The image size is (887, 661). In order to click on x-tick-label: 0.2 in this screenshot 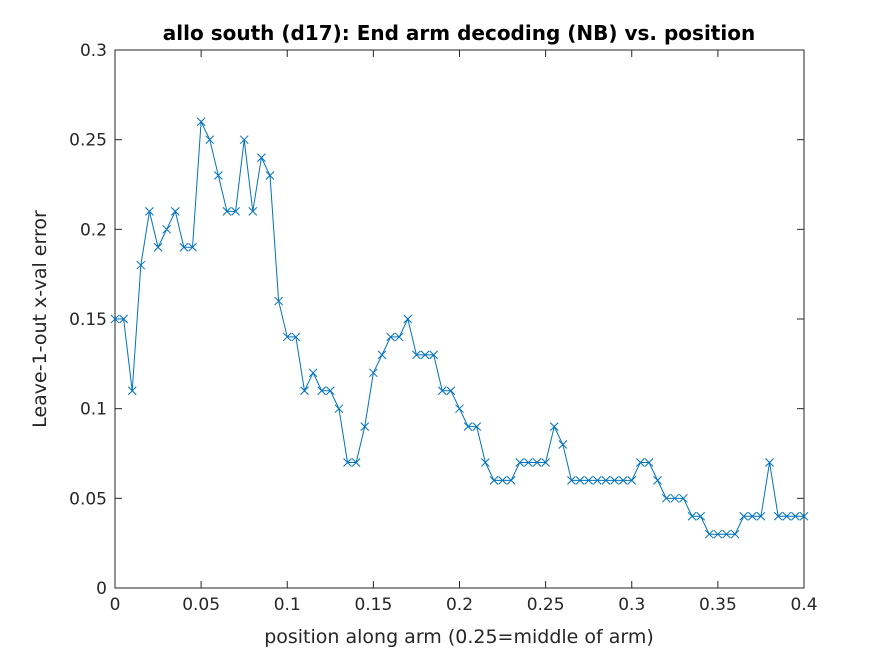, I will do `click(459, 605)`.